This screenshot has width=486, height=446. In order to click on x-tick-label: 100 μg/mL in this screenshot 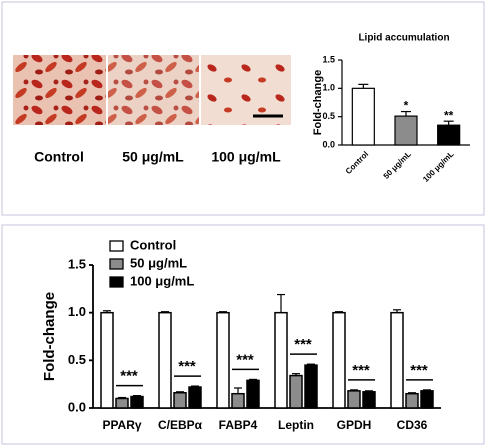, I will do `click(438, 166)`.